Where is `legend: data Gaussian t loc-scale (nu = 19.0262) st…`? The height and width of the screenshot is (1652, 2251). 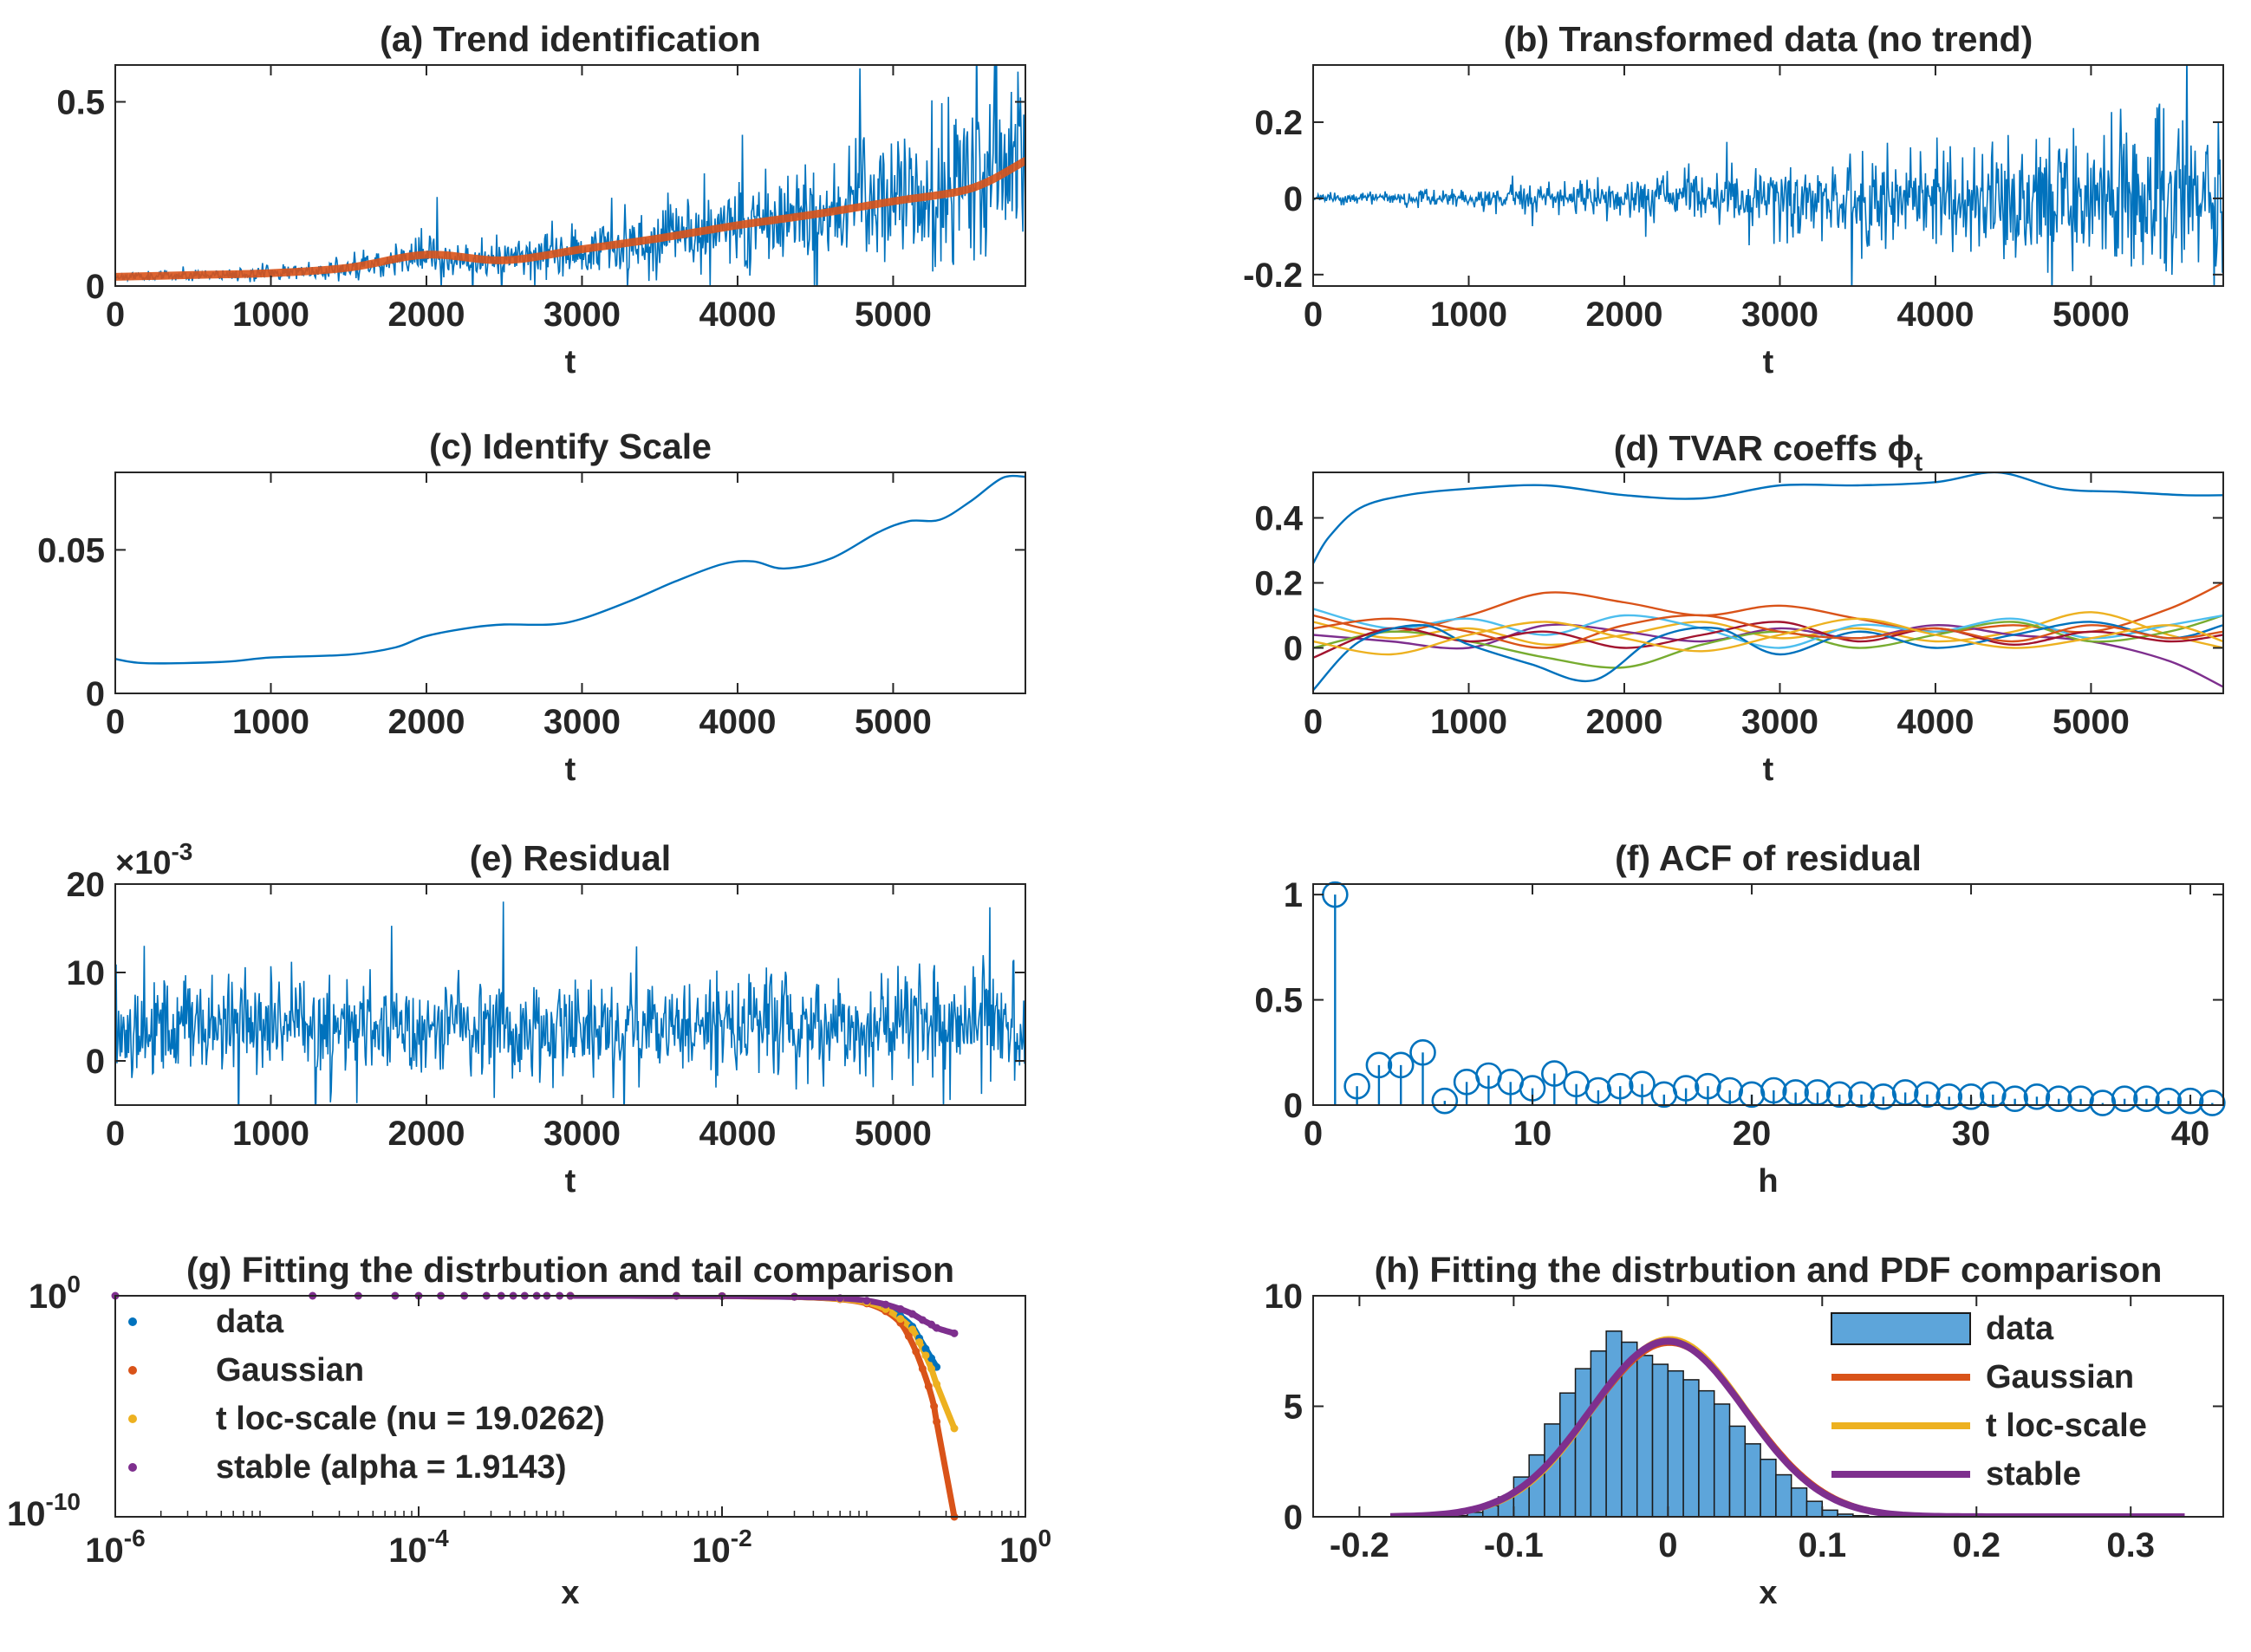 legend: data Gaussian t loc-scale (nu = 19.0262) st… is located at coordinates (366, 1395).